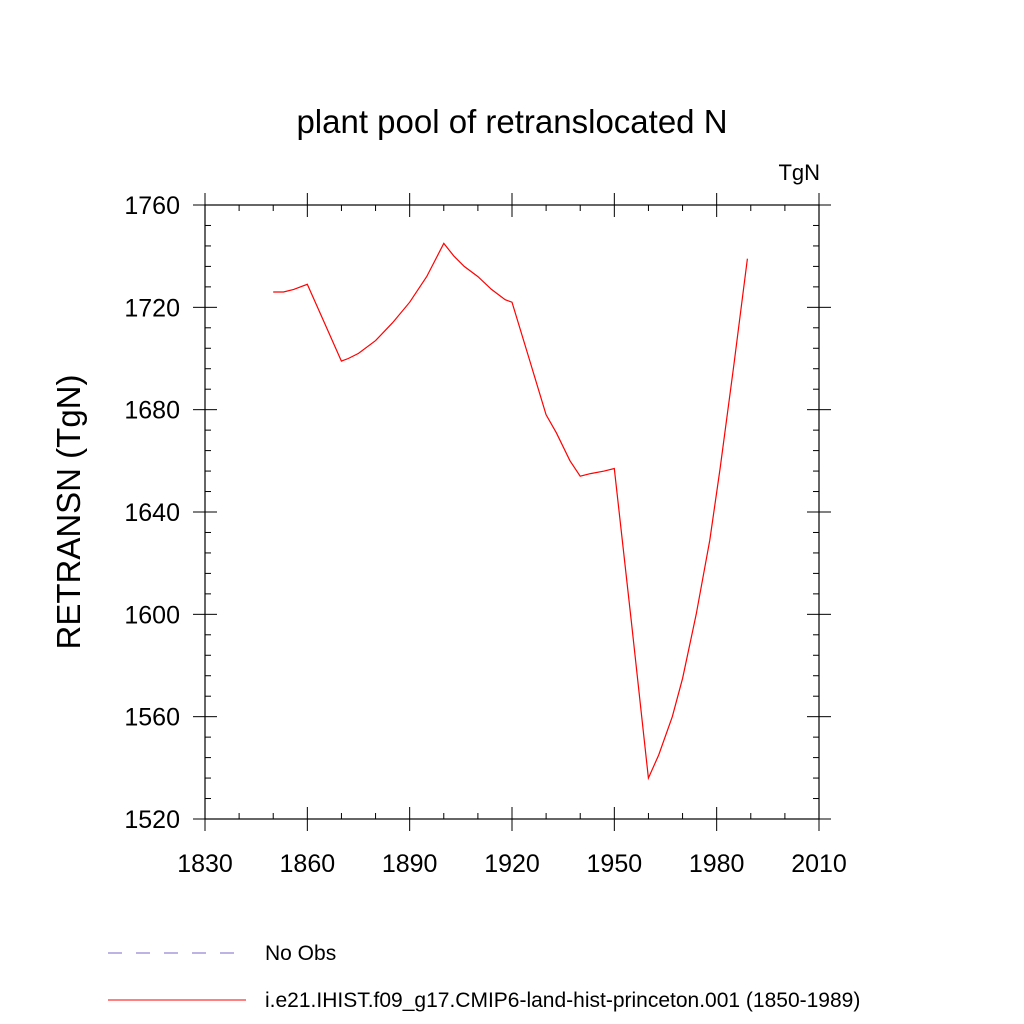 The image size is (1024, 1024). Describe the element at coordinates (152, 206) in the screenshot. I see `y-tick-label: 1760` at that location.